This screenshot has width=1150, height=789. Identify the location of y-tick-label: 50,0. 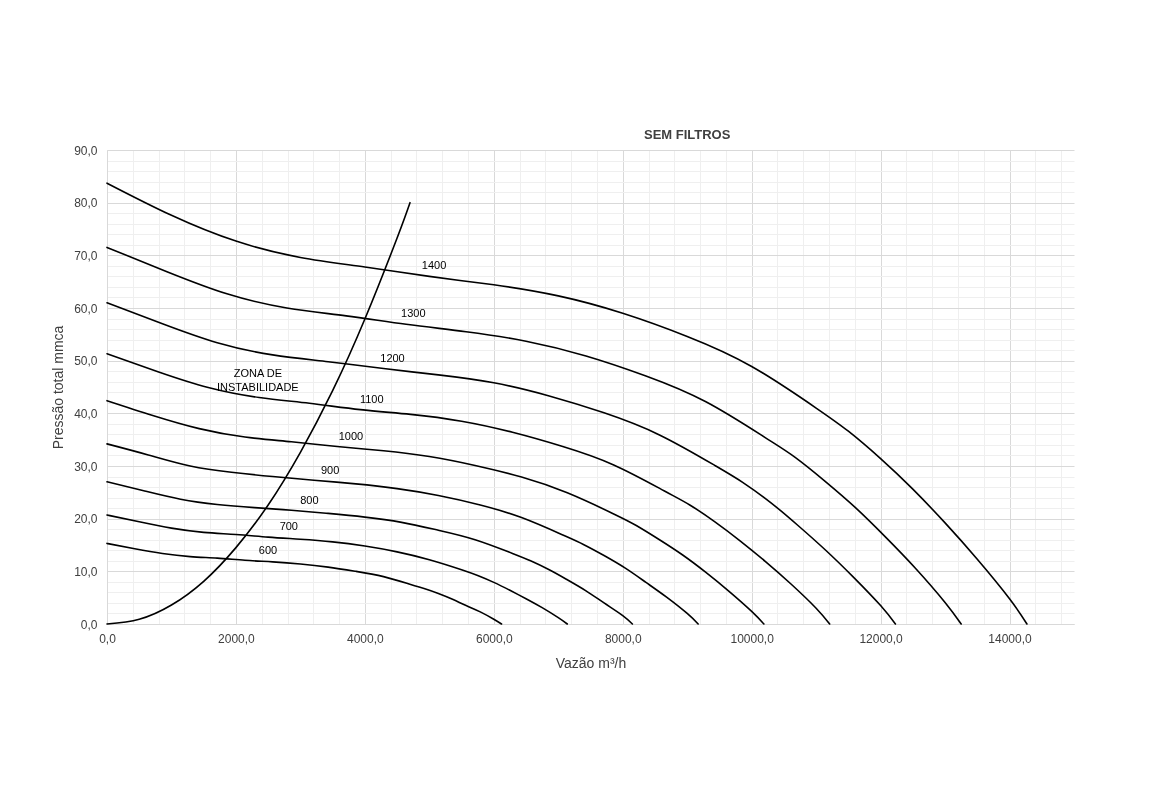
(86, 361).